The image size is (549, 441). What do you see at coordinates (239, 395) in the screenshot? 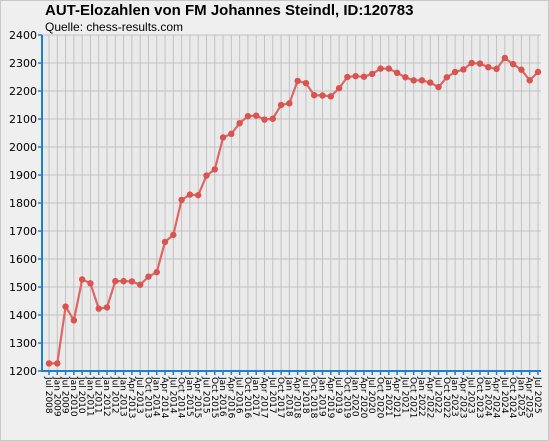
I see `x-tick-label: Jul 2016` at bounding box center [239, 395].